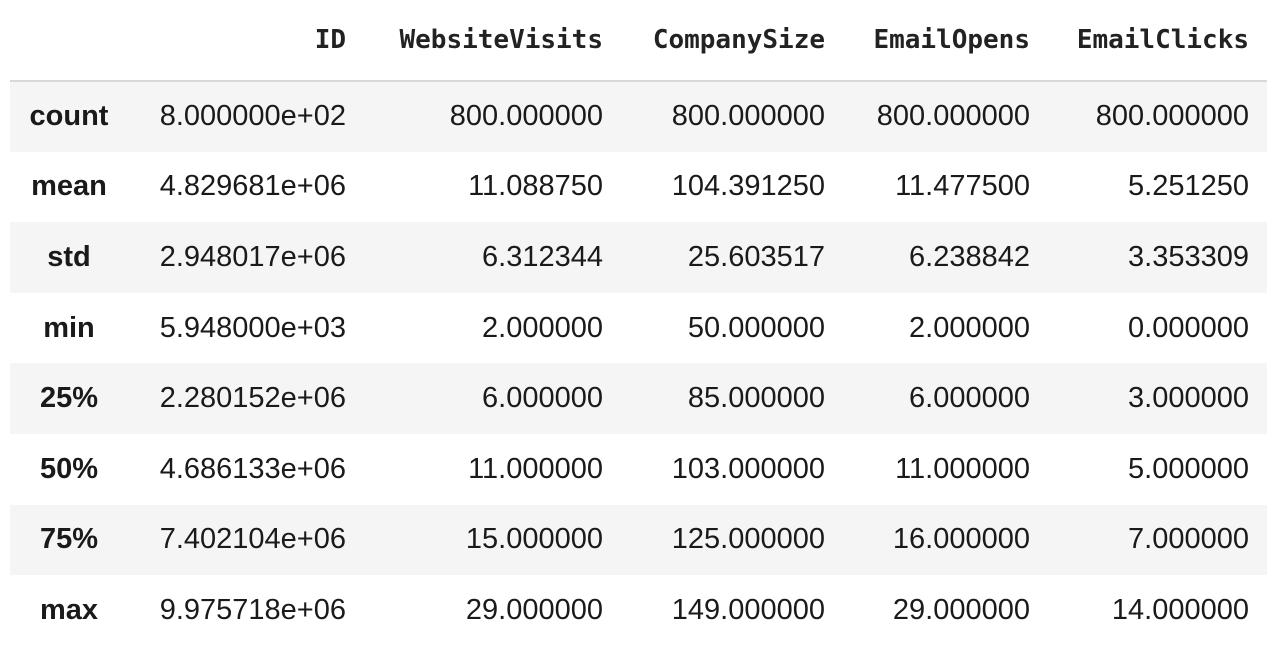 The image size is (1281, 646). What do you see at coordinates (748, 468) in the screenshot?
I see `cell-companysize: 103.000000` at bounding box center [748, 468].